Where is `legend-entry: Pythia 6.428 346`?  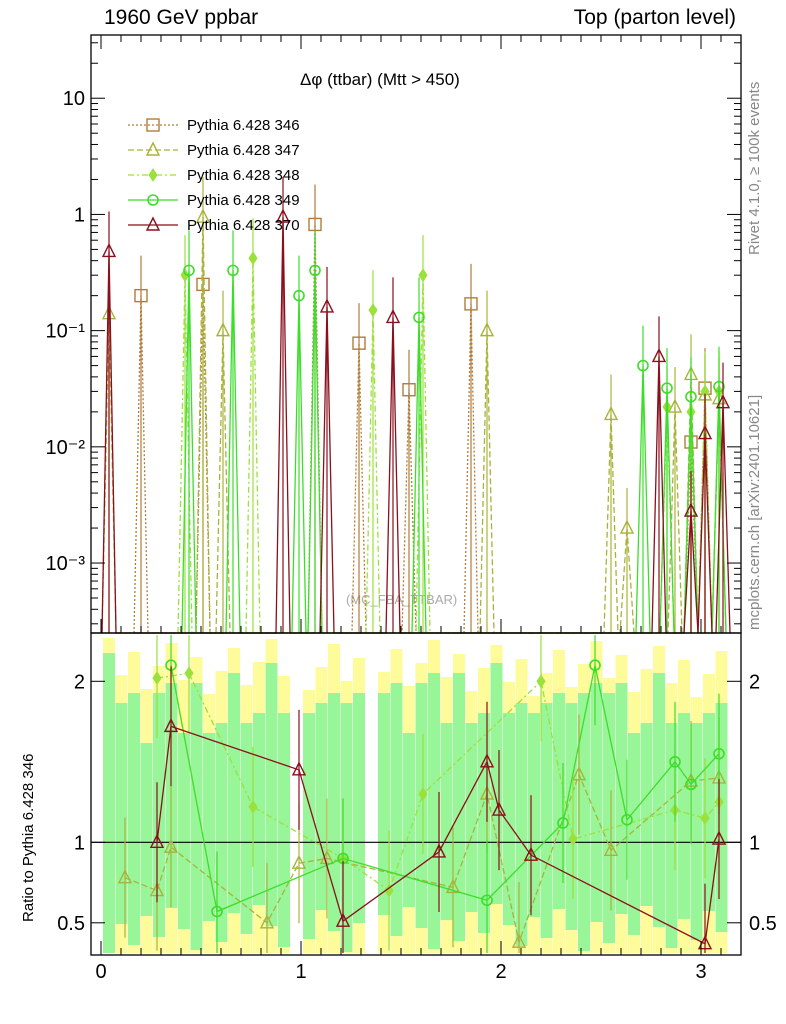 legend-entry: Pythia 6.428 346 is located at coordinates (214, 125).